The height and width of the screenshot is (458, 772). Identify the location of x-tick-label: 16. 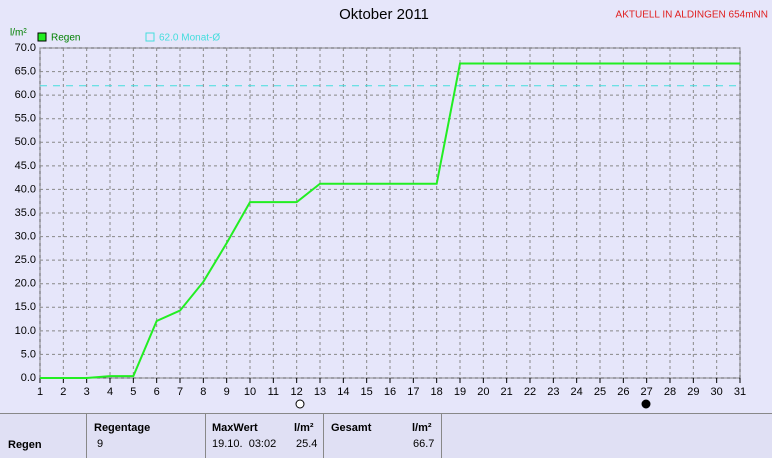
(390, 392).